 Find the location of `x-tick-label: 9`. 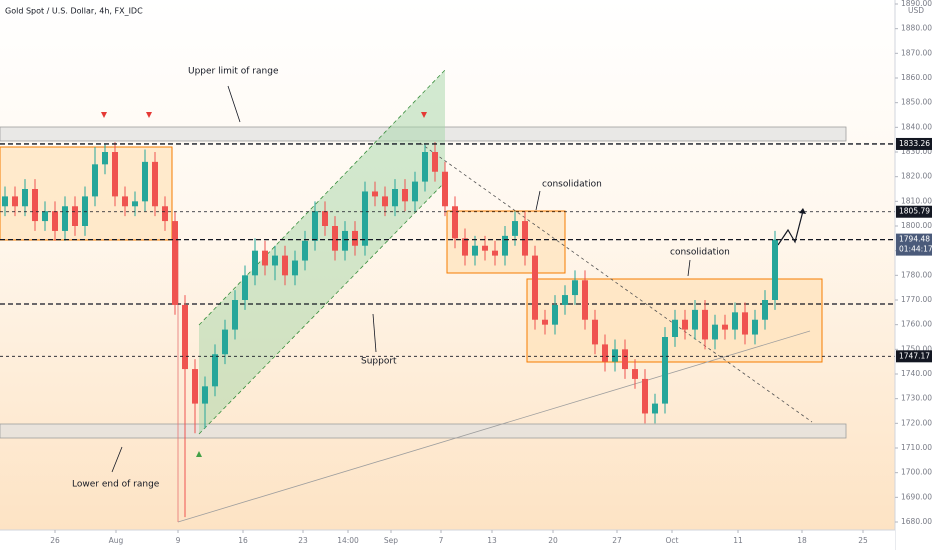

x-tick-label: 9 is located at coordinates (178, 540).